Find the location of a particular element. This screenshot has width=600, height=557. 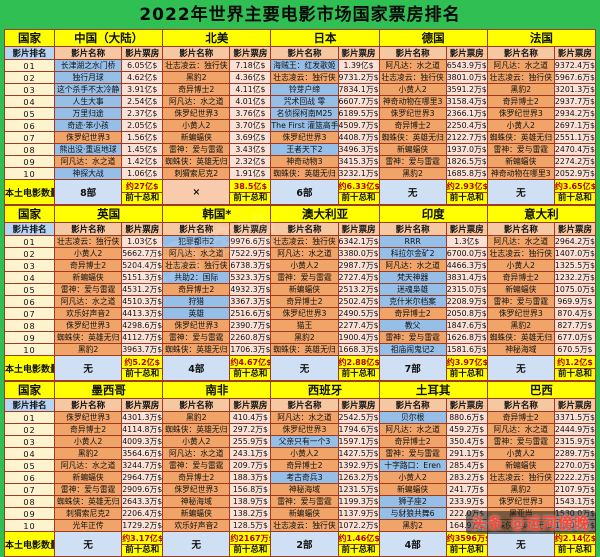

film-boxoffice-cell: 2315.9万$ is located at coordinates (575, 441).